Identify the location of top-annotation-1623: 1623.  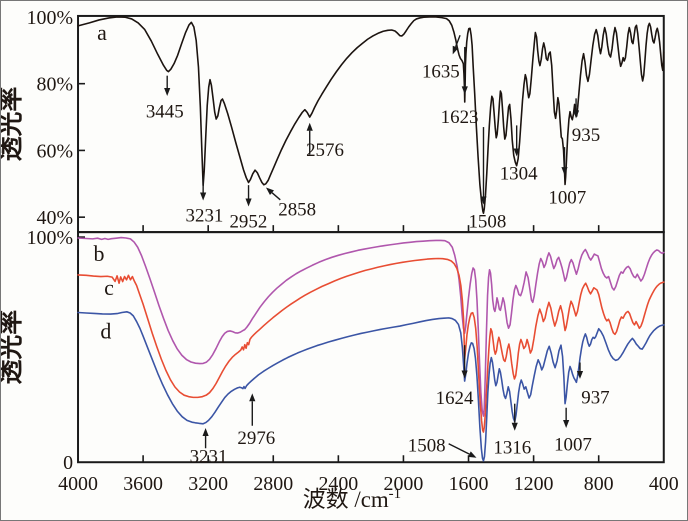
(460, 117).